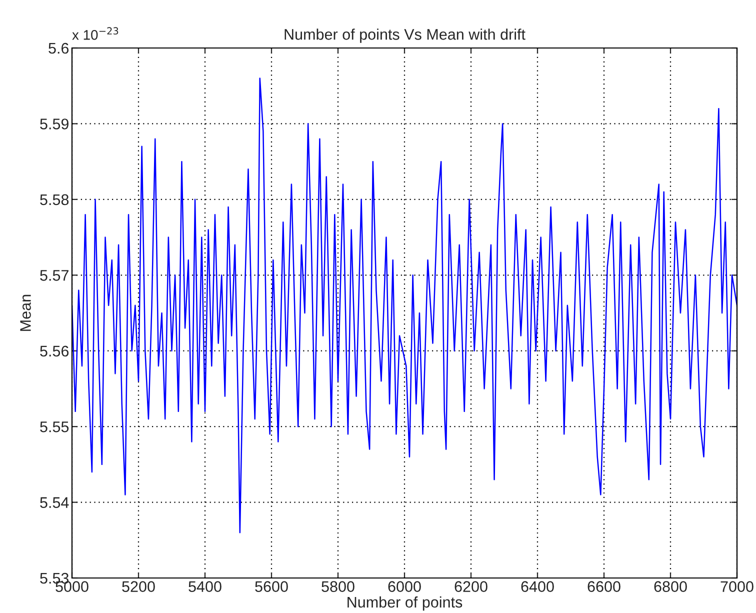 The height and width of the screenshot is (613, 756). Describe the element at coordinates (54, 502) in the screenshot. I see `y-tick-label: 5.54` at that location.